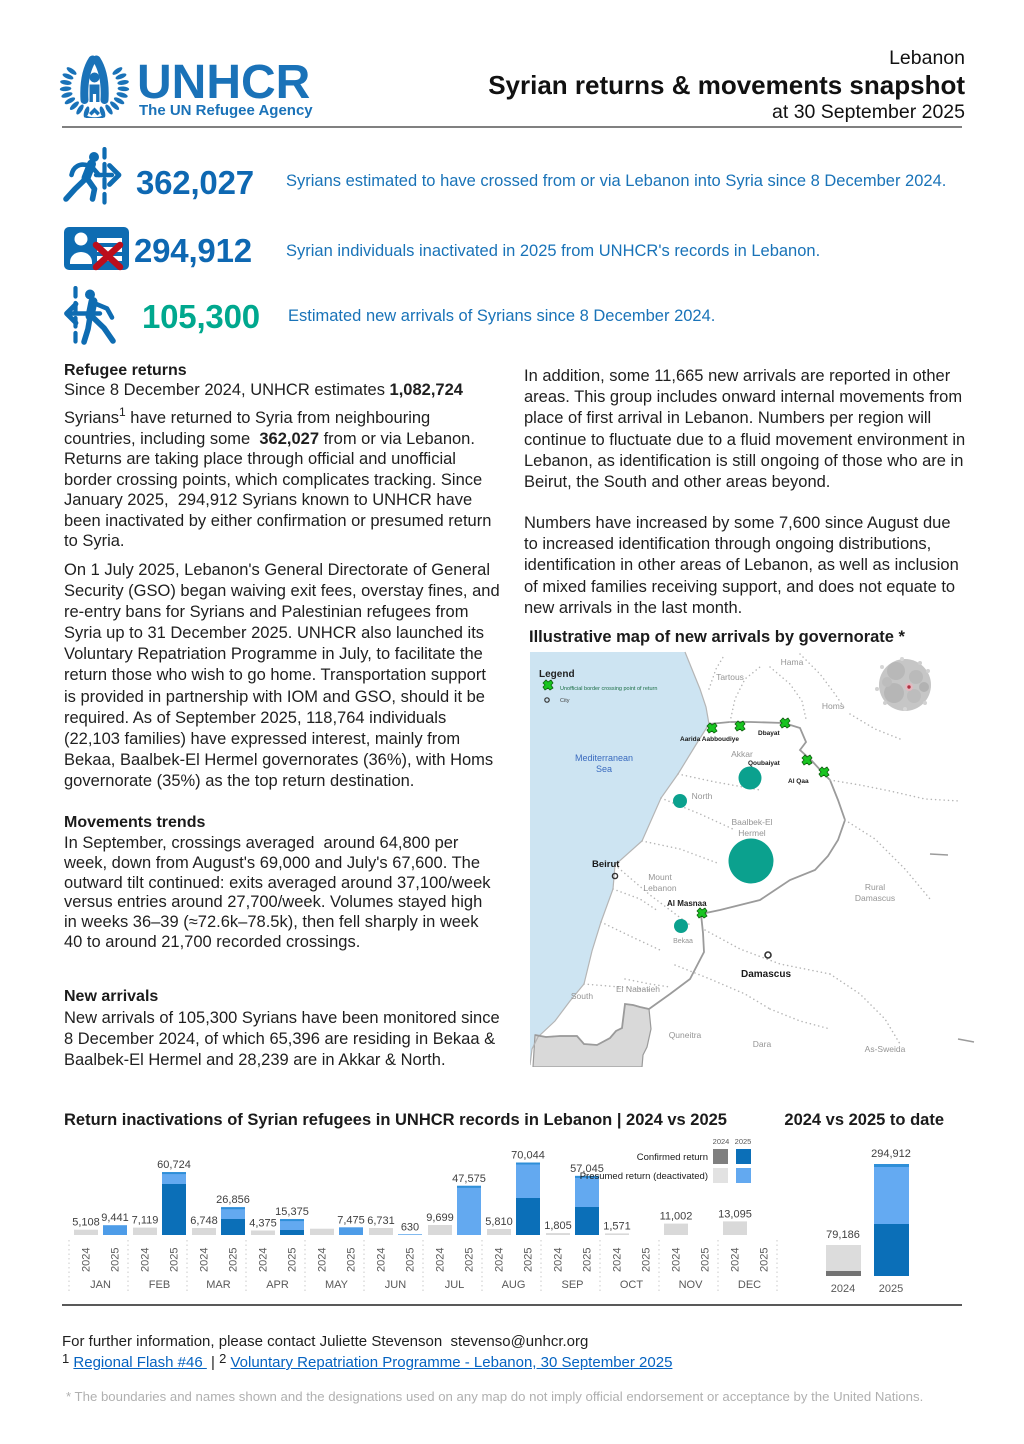  I want to click on svg-text: Dbayat, so click(769, 733).